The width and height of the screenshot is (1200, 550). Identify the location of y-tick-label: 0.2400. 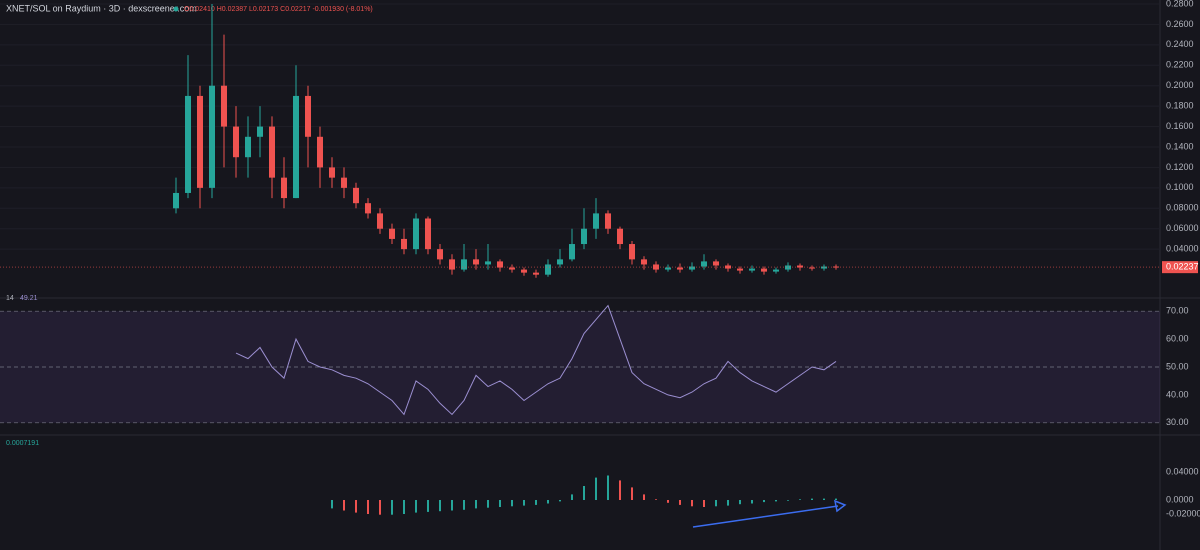
(1180, 44).